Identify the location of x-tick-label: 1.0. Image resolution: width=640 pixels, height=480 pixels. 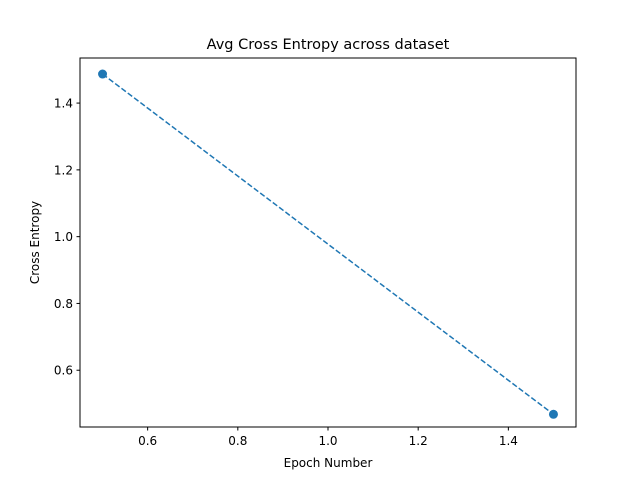
(327, 441).